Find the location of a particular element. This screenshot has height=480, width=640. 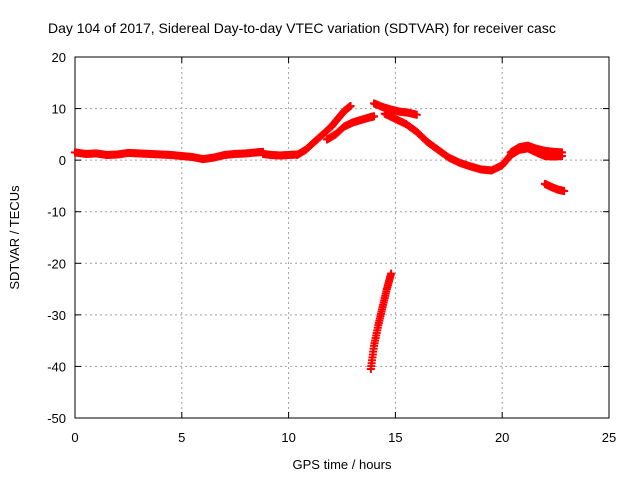

series-track-g is located at coordinates (536, 149).